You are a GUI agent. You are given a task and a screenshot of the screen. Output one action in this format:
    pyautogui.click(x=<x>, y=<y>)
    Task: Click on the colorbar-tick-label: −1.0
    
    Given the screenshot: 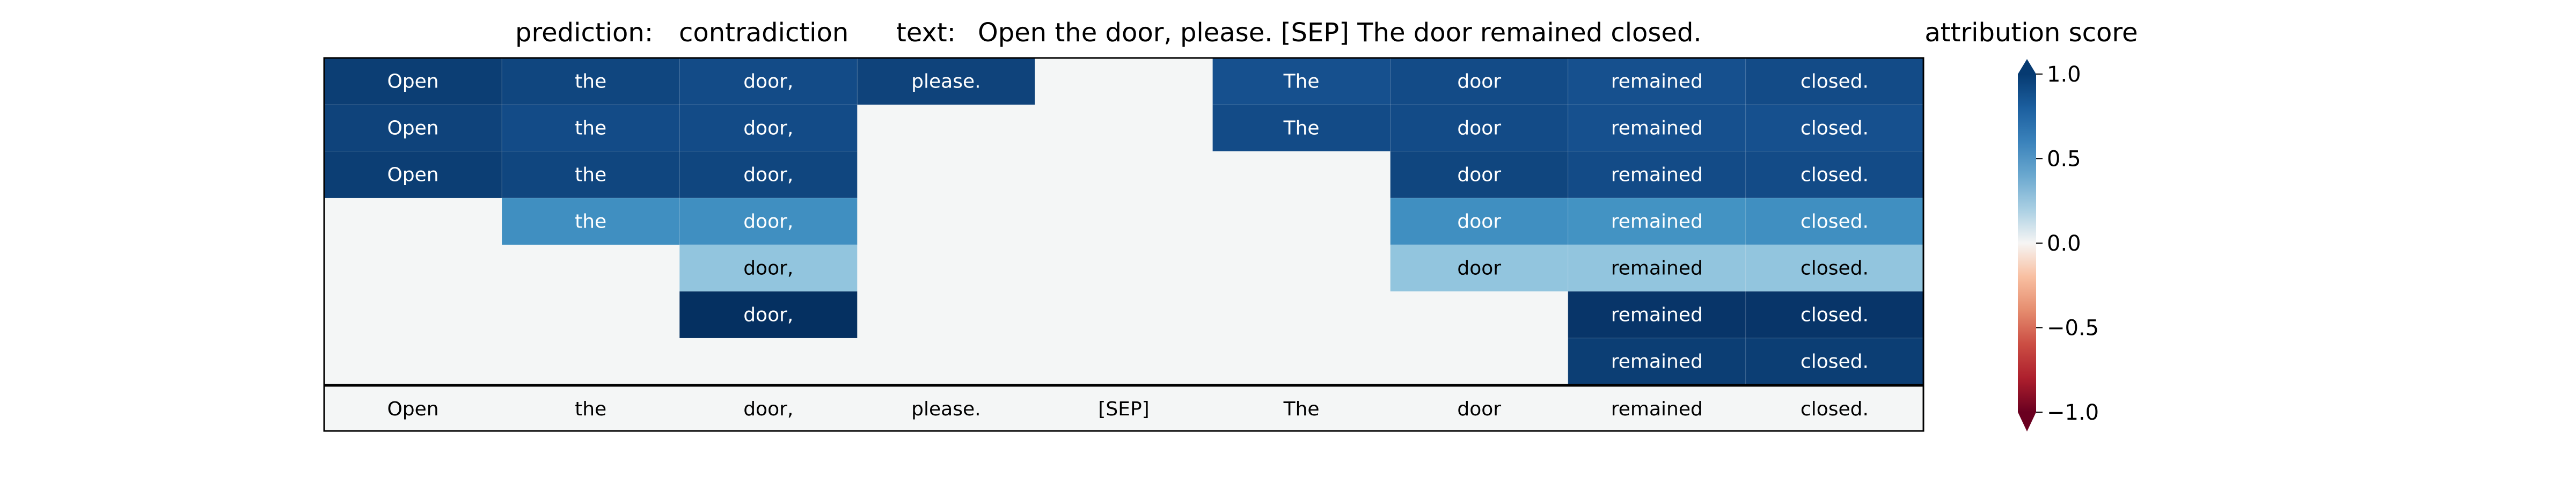 What is the action you would take?
    pyautogui.click(x=2073, y=412)
    